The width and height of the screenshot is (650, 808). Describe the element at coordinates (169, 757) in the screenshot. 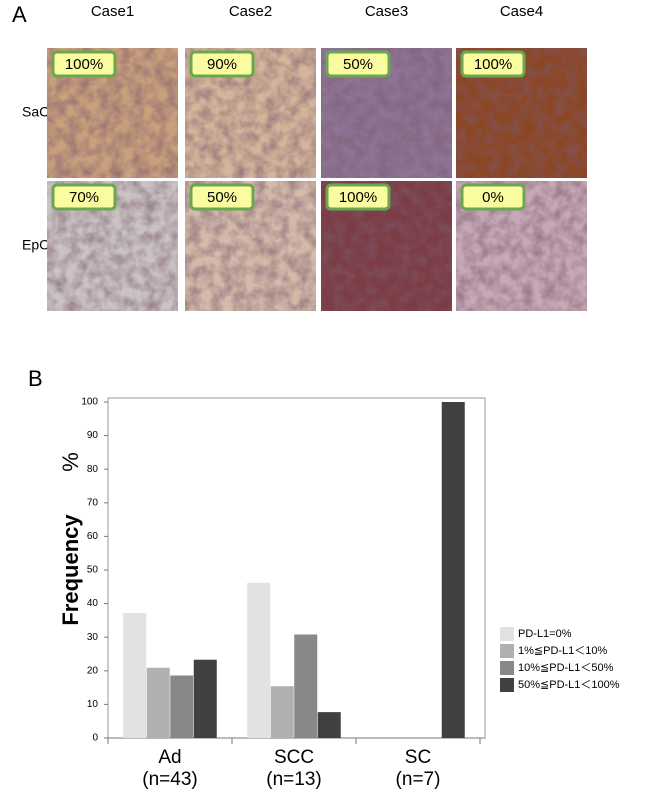

I see `x-tick-label: Ad` at that location.